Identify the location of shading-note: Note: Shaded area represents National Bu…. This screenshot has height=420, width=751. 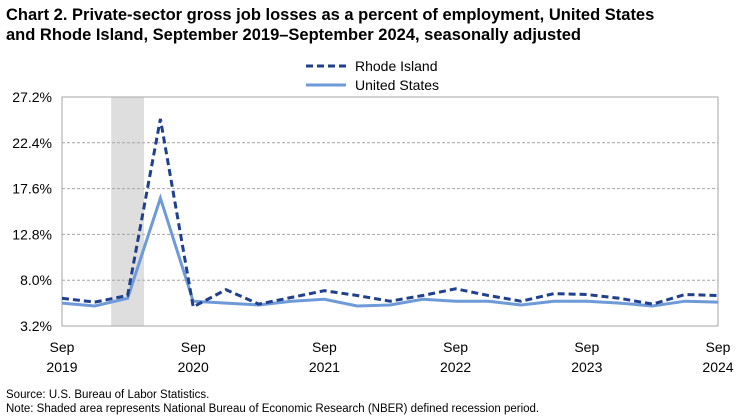
(273, 409).